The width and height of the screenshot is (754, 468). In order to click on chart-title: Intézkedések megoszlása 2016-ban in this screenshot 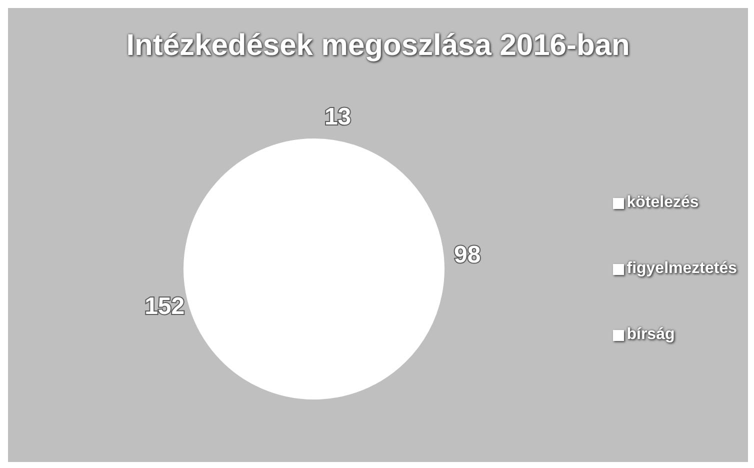, I will do `click(378, 46)`.